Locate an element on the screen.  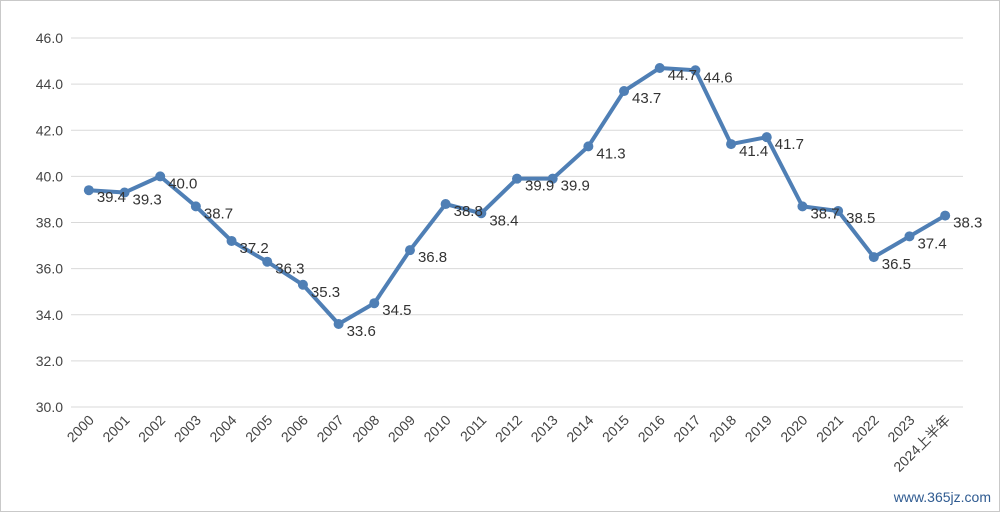
data-label: 38.3 is located at coordinates (967, 223).